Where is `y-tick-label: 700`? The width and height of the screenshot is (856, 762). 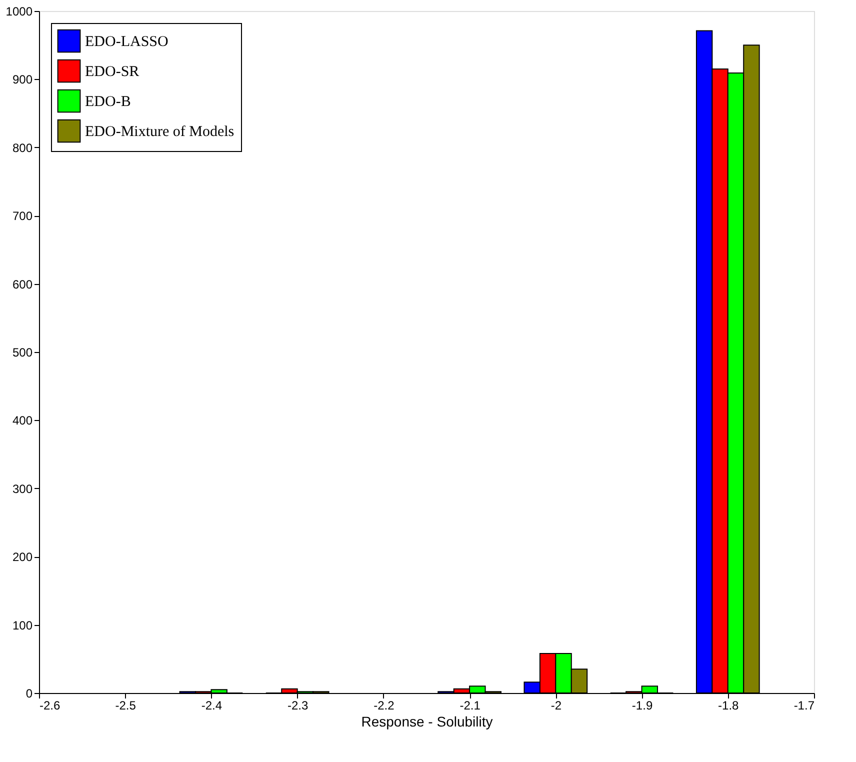 y-tick-label: 700 is located at coordinates (22, 216).